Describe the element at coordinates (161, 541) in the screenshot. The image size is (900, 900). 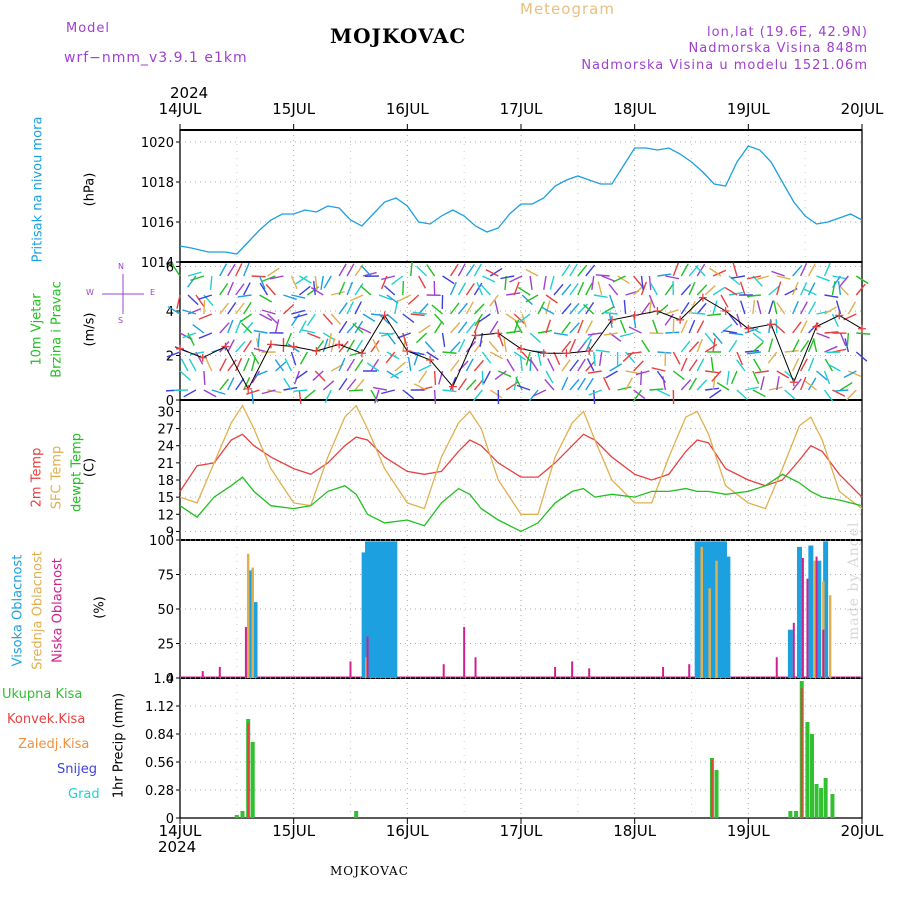
I see `cloud-tick-label: 100` at that location.